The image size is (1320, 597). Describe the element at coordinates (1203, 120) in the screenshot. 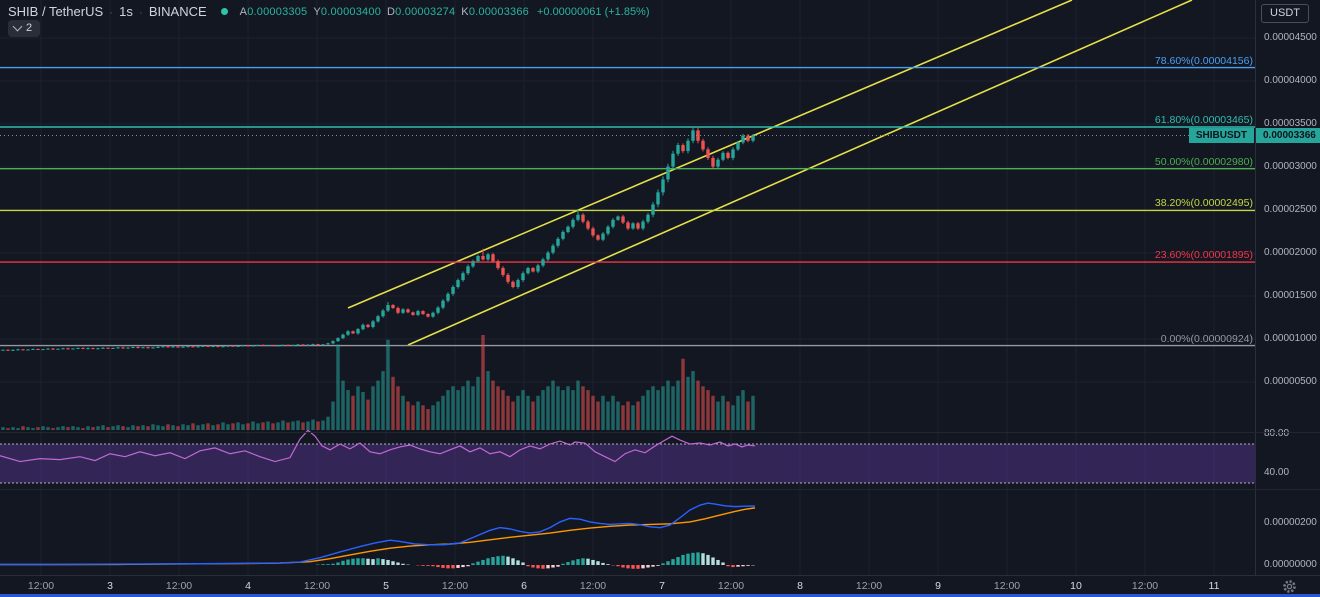

I see `fib-level-label-618: 61.80%(0.00003465)` at that location.